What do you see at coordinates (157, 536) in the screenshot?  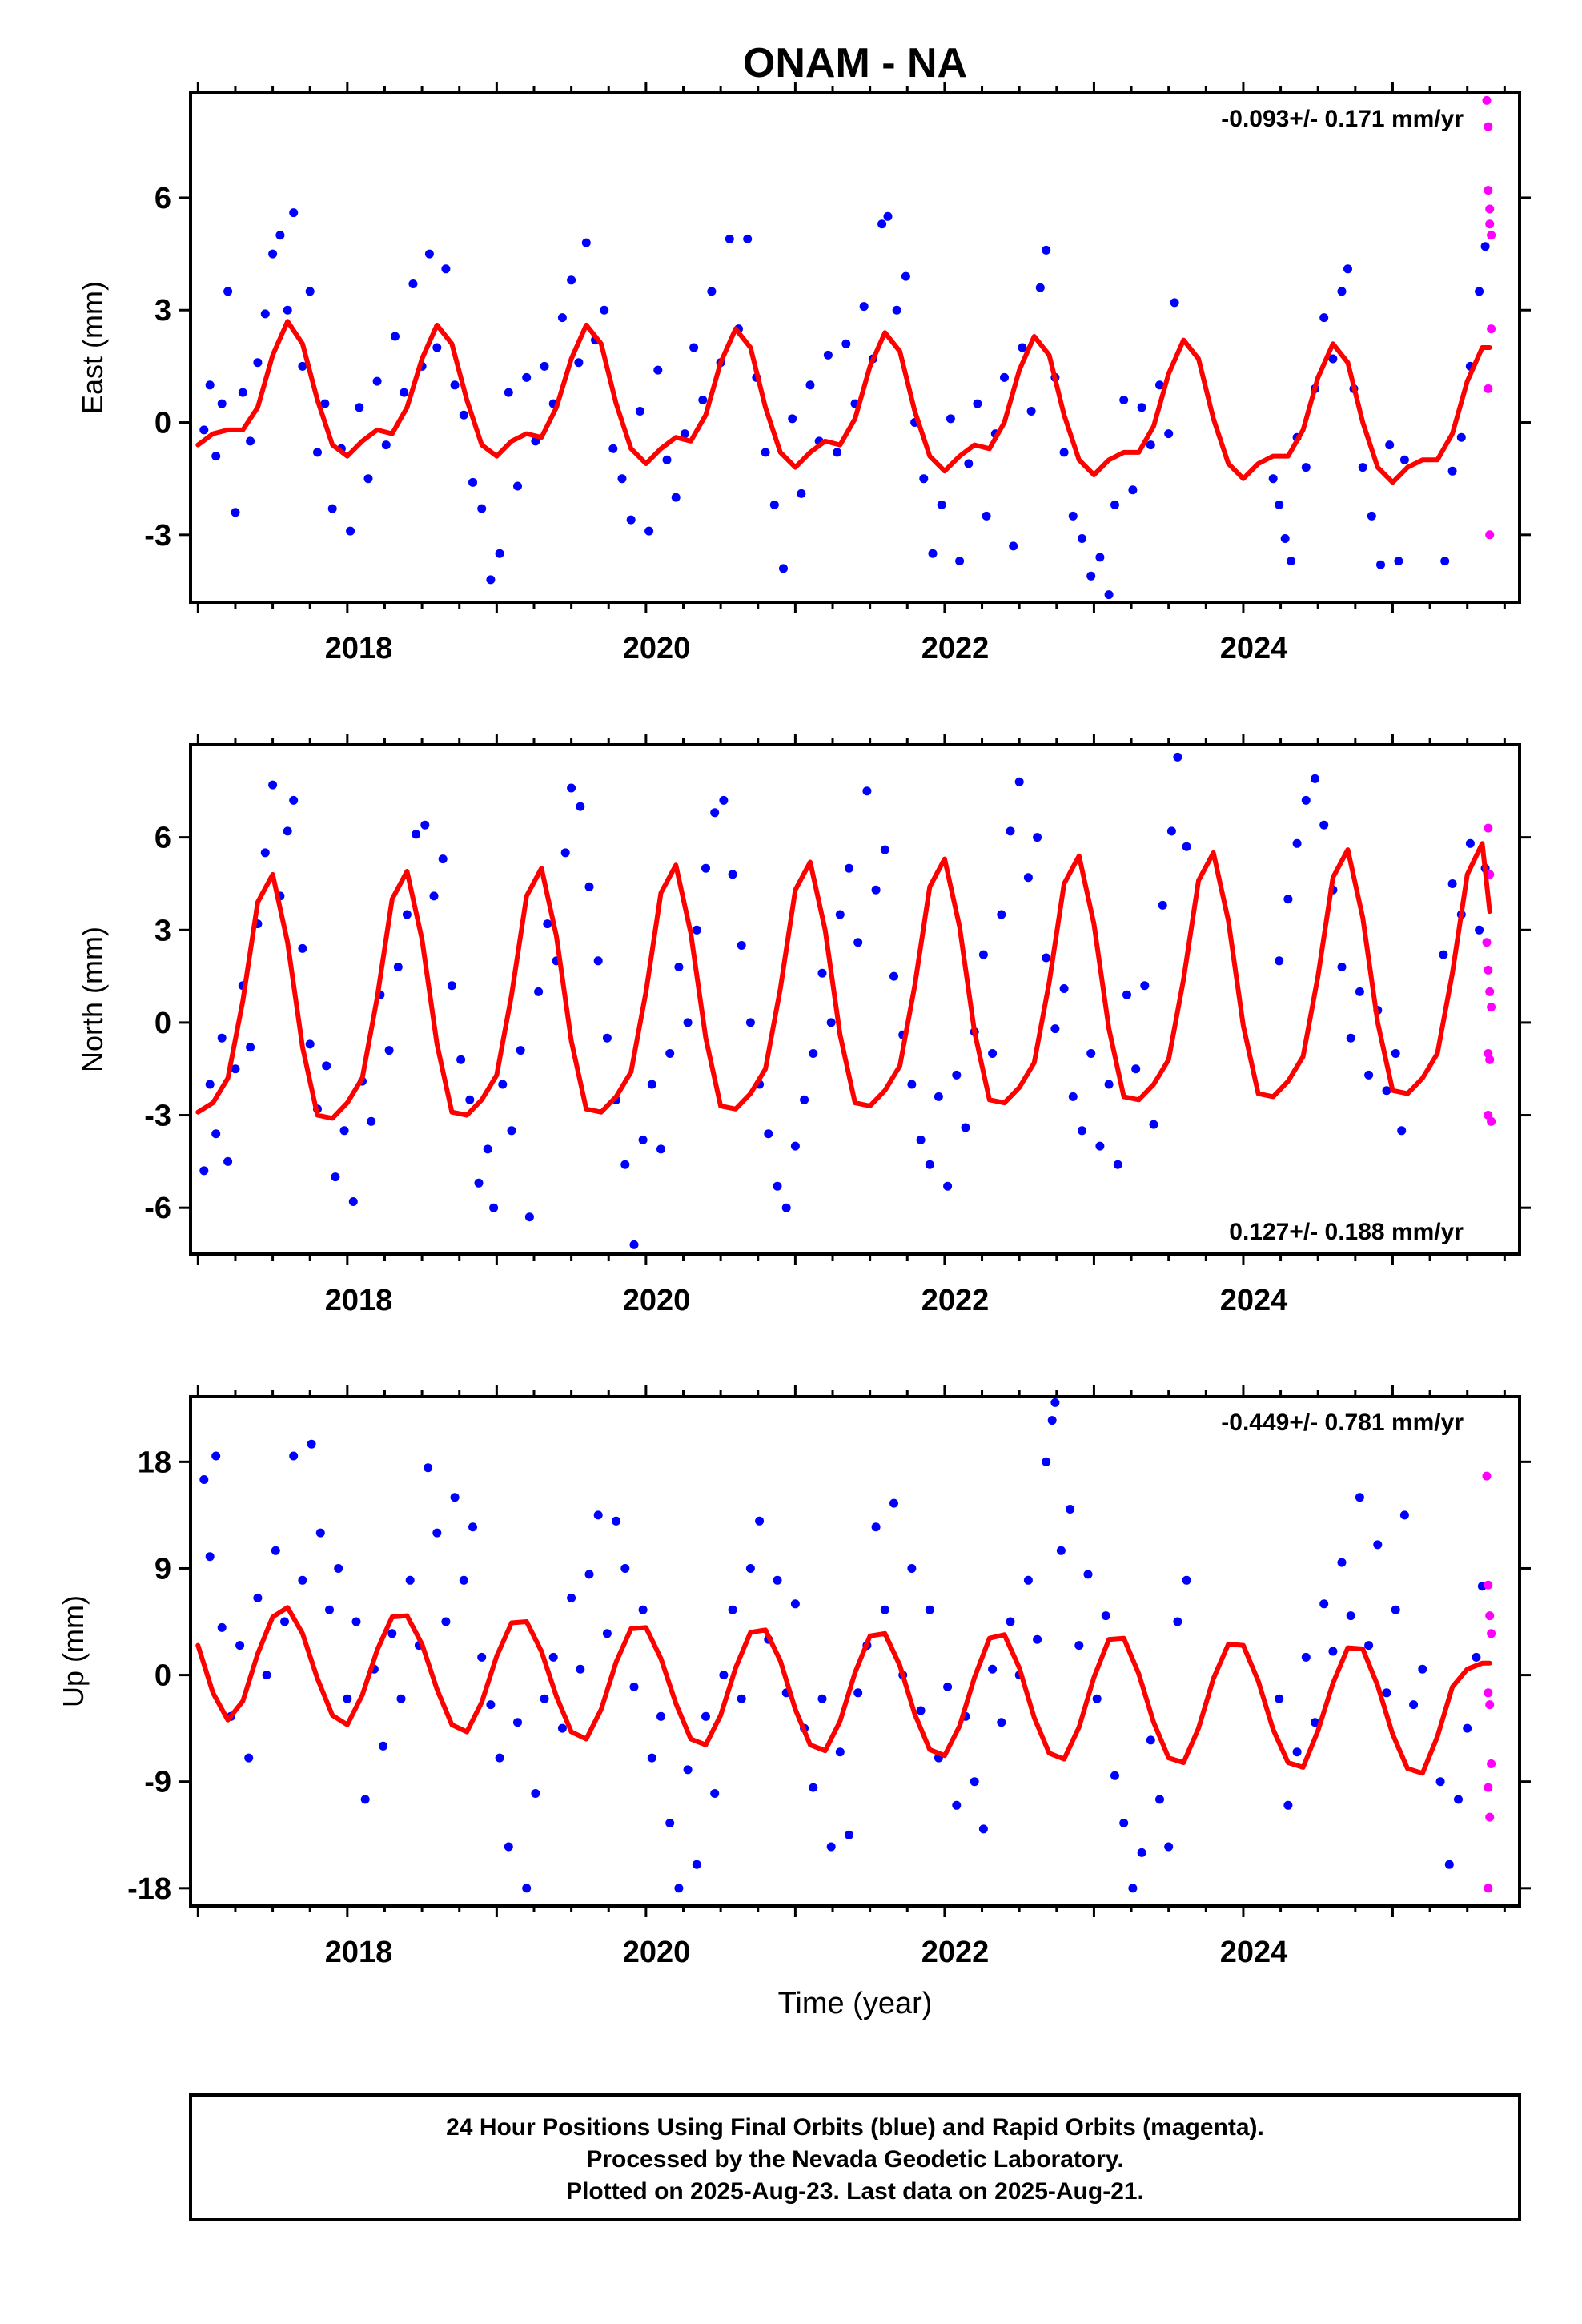 I see `east-y-tick-label: -3` at bounding box center [157, 536].